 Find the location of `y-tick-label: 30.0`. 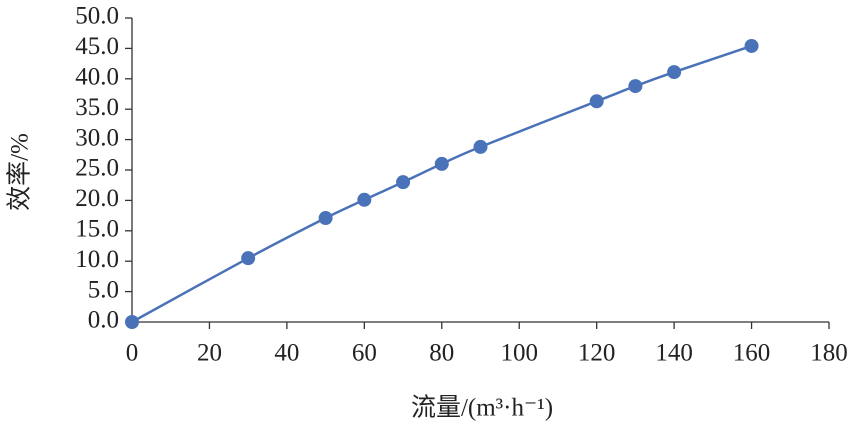

y-tick-label: 30.0 is located at coordinates (97, 137).